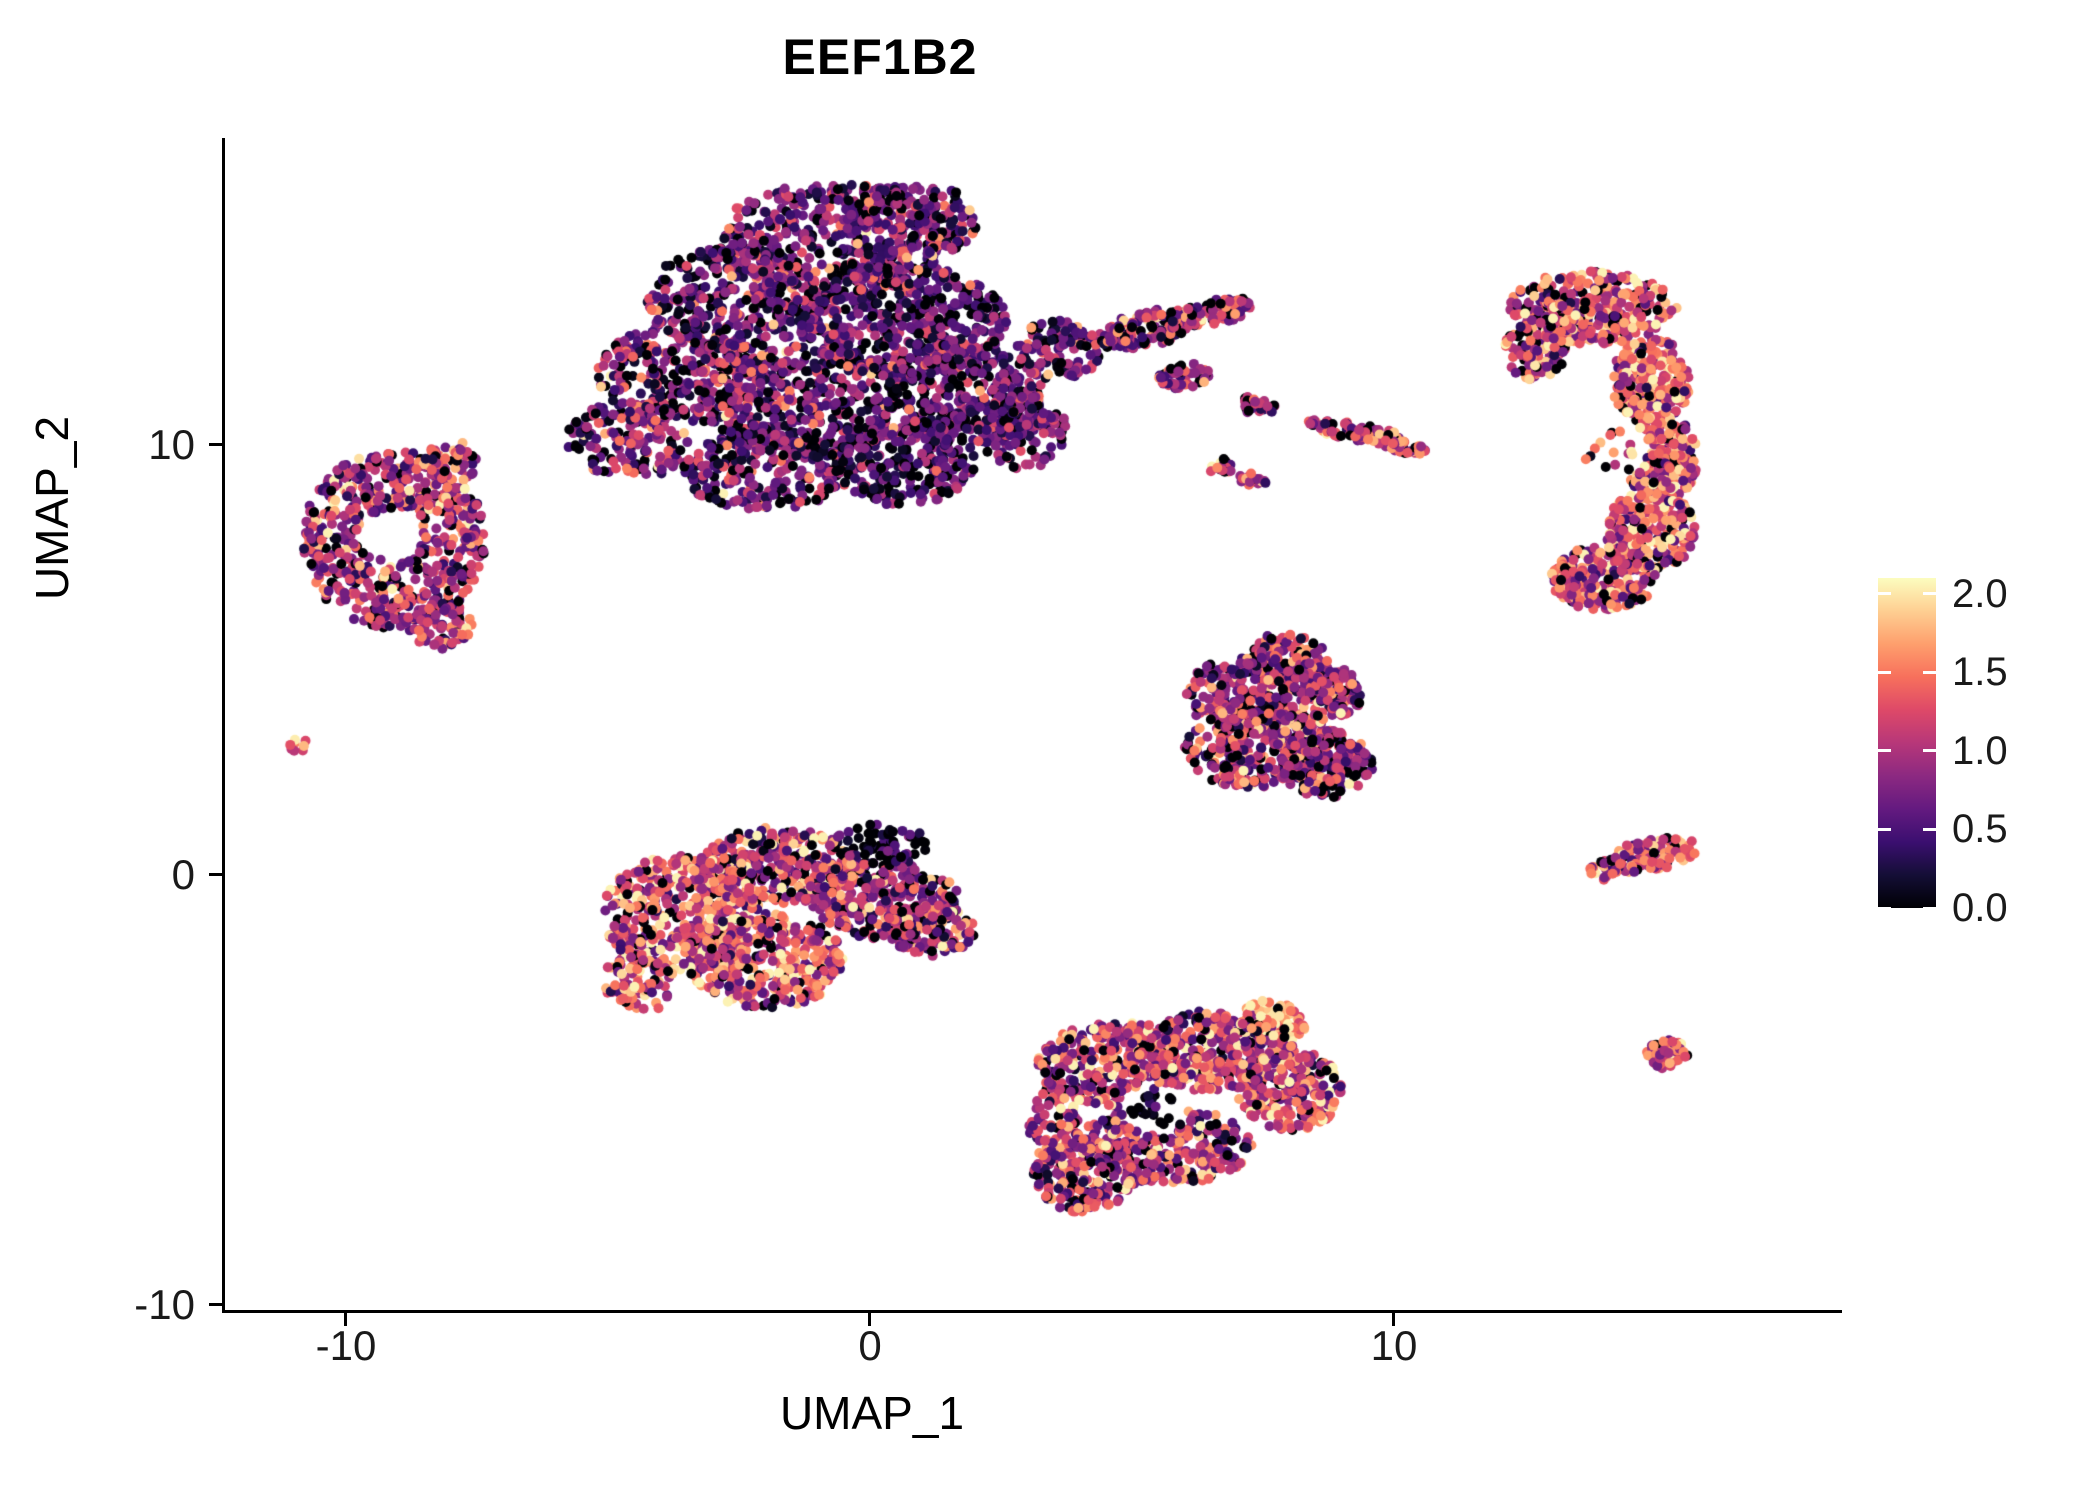 Image resolution: width=2100 pixels, height=1500 pixels. What do you see at coordinates (223, 725) in the screenshot?
I see `y-axis-line` at bounding box center [223, 725].